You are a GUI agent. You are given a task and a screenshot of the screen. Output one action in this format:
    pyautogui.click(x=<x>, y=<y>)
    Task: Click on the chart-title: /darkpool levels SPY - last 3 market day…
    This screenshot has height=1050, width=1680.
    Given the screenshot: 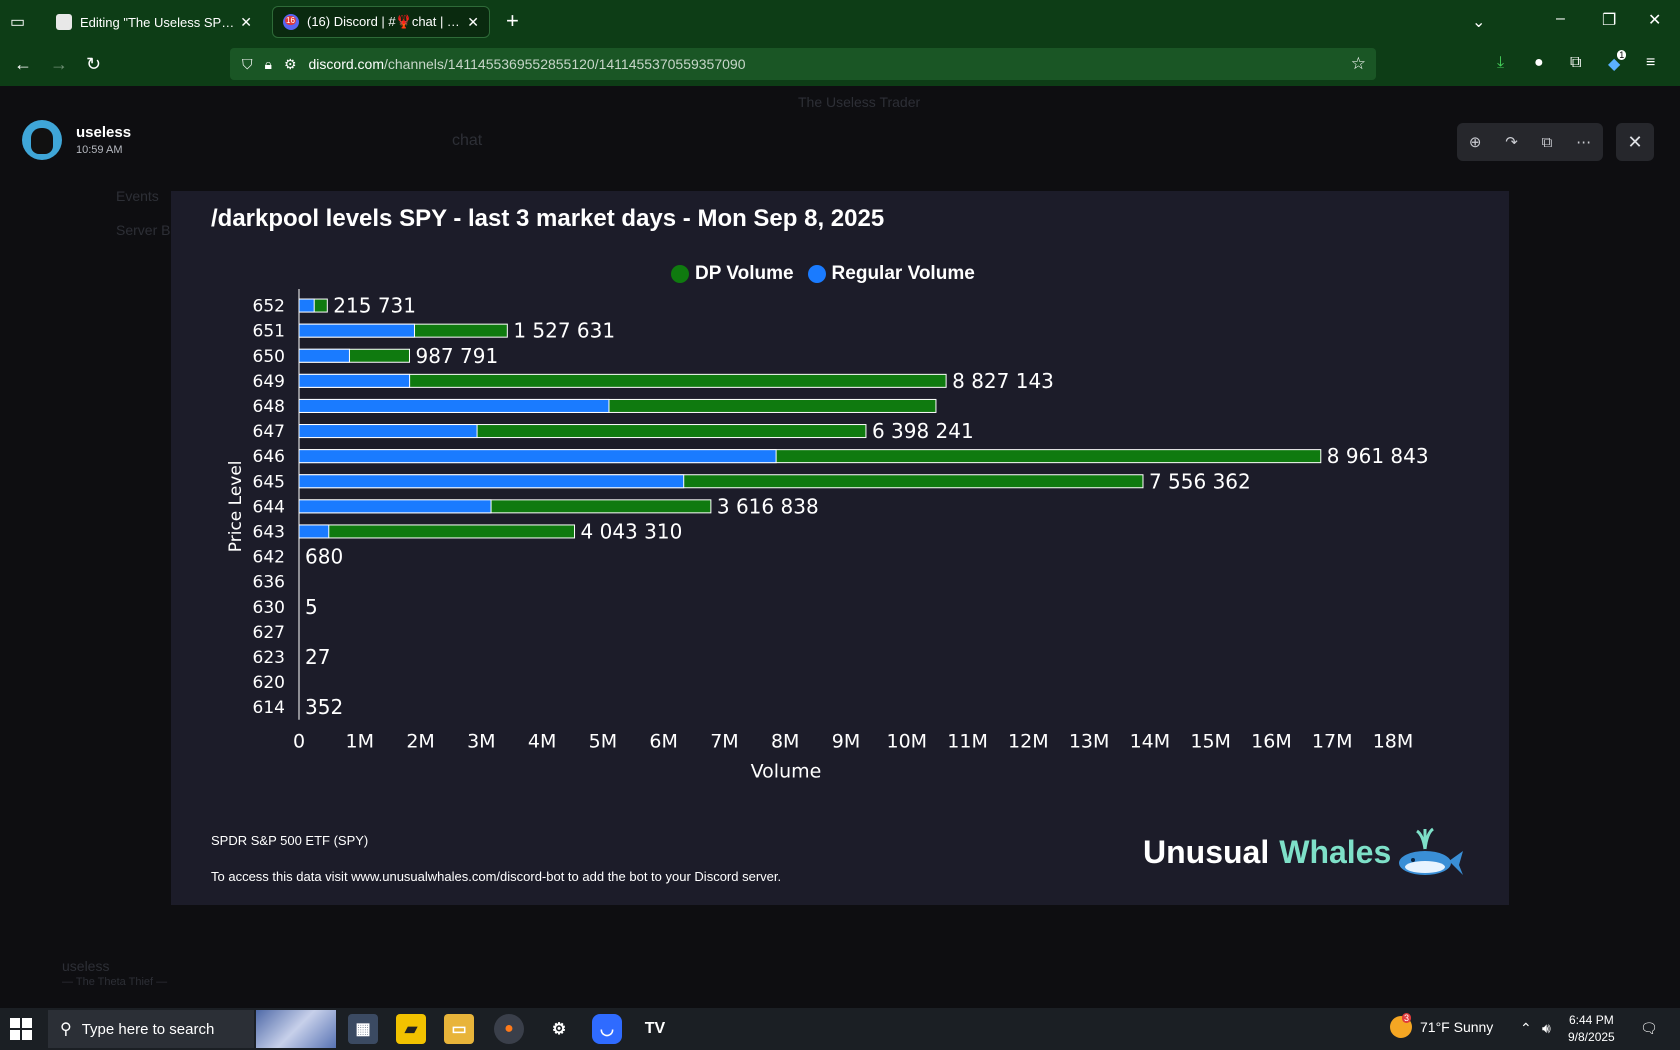 What is the action you would take?
    pyautogui.click(x=548, y=218)
    